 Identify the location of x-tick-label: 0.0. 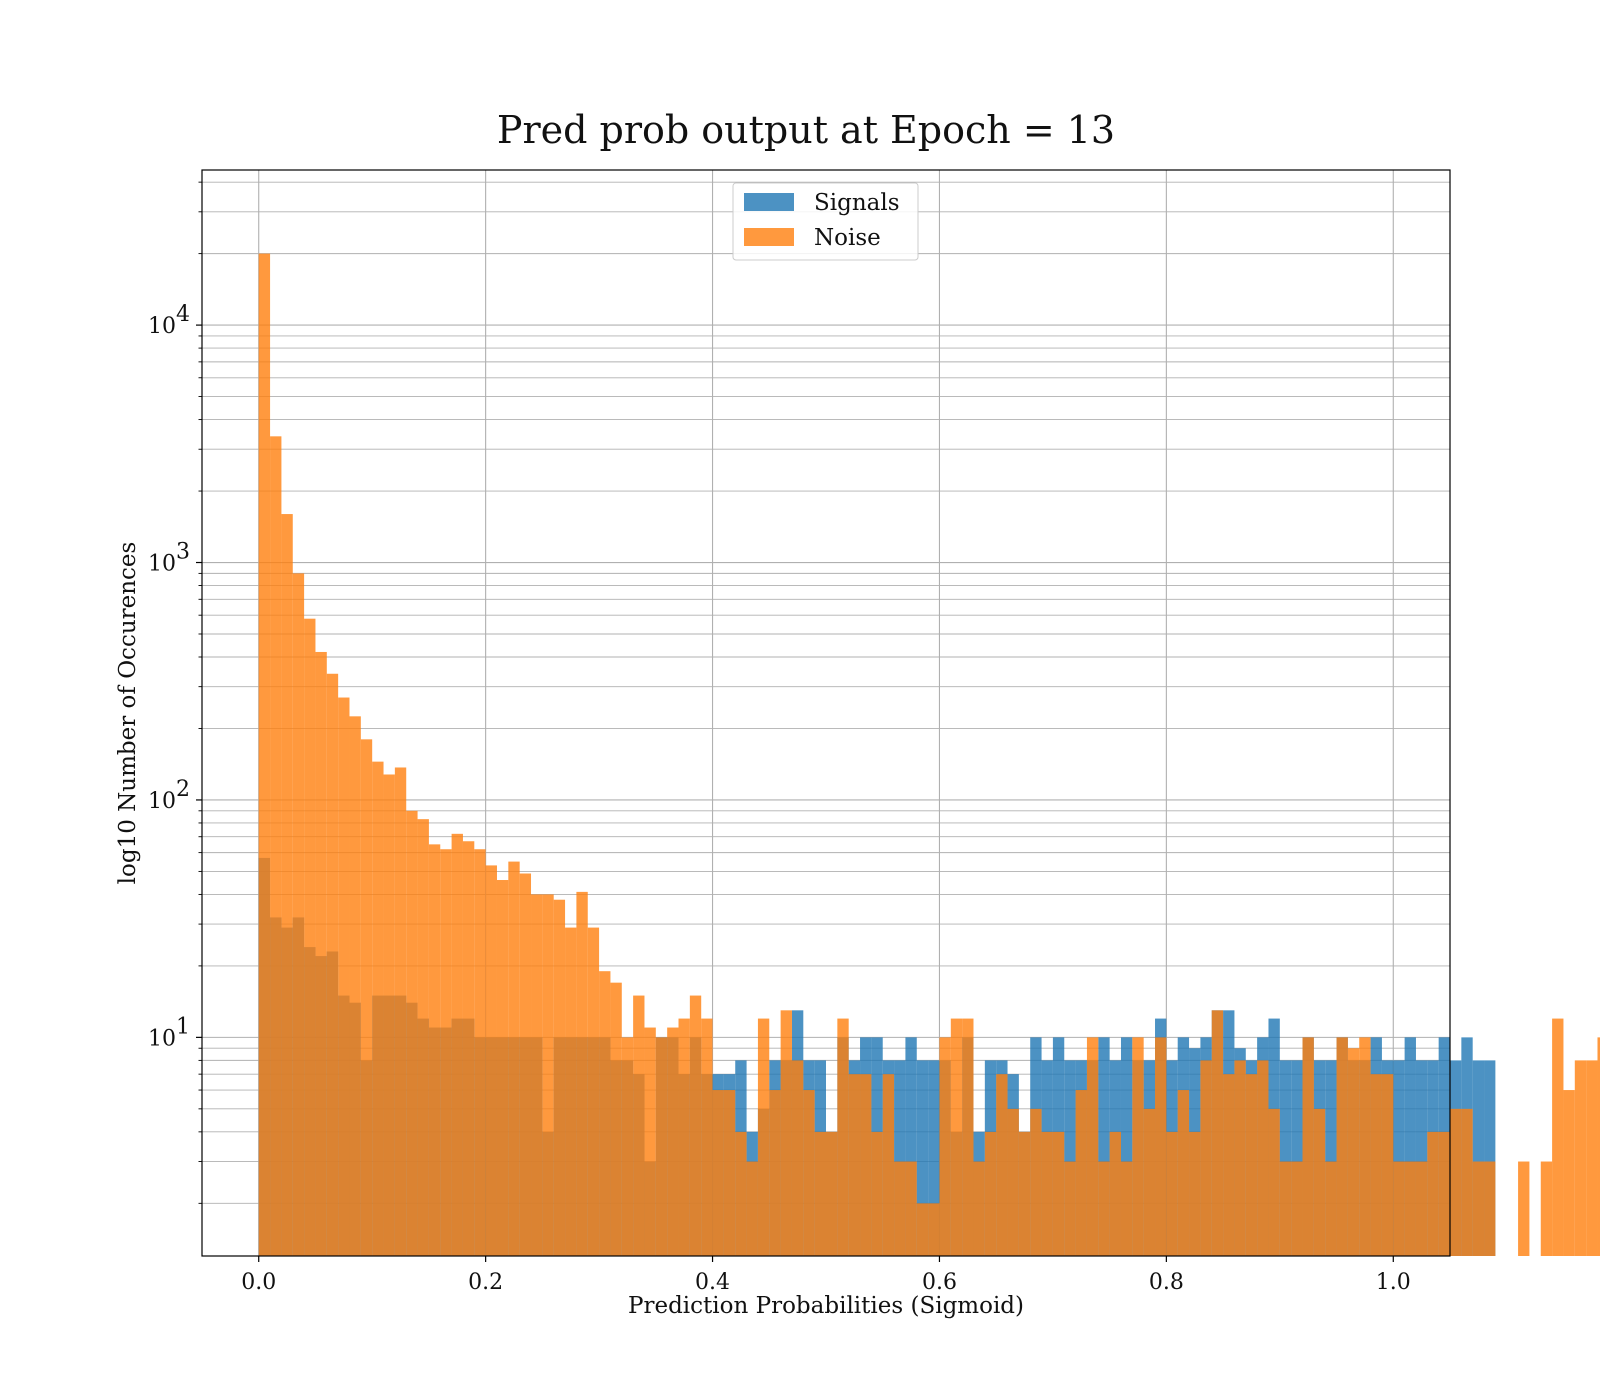
(258, 1282).